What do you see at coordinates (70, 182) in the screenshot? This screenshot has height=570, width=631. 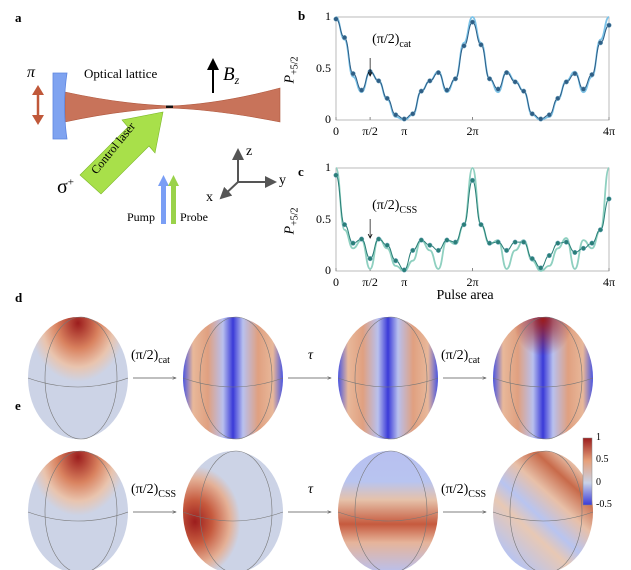 I see `sigma-sup: +` at bounding box center [70, 182].